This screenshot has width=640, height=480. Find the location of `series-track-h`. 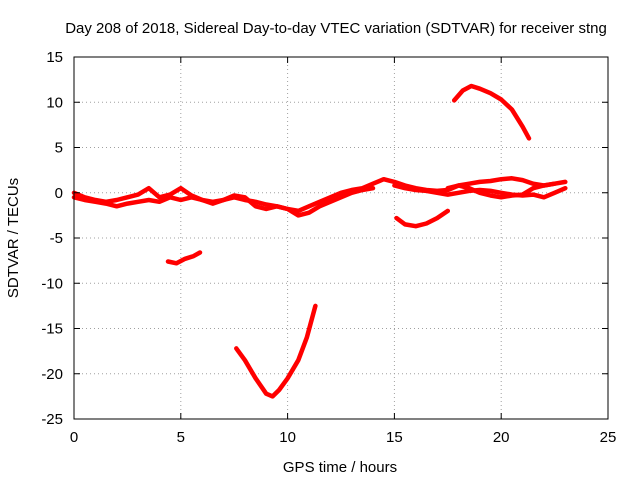

series-track-h is located at coordinates (491, 112).